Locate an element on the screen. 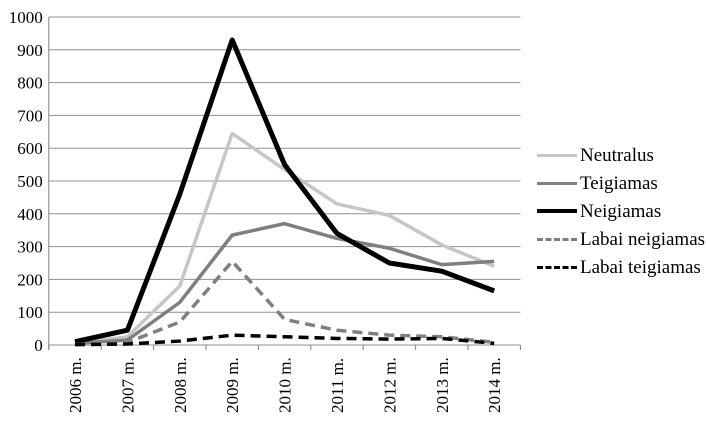  y-axis-tick-label: 200 is located at coordinates (30, 279).